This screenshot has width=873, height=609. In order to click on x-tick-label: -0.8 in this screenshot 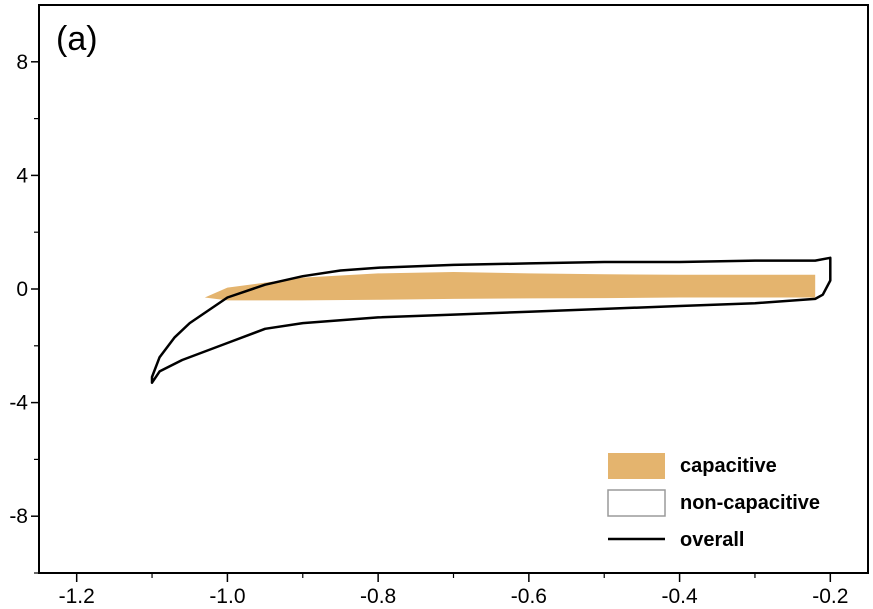, I will do `click(378, 596)`.